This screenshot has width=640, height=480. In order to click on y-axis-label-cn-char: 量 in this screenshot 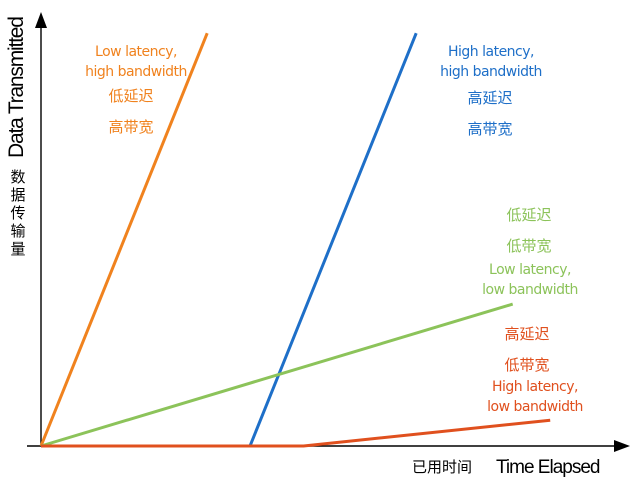, I will do `click(17, 249)`.